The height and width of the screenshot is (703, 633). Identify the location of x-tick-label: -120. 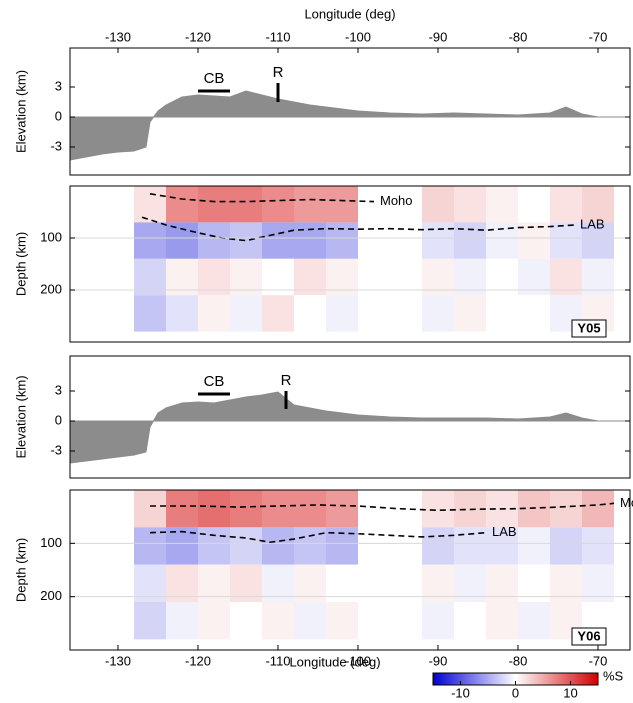
(198, 660).